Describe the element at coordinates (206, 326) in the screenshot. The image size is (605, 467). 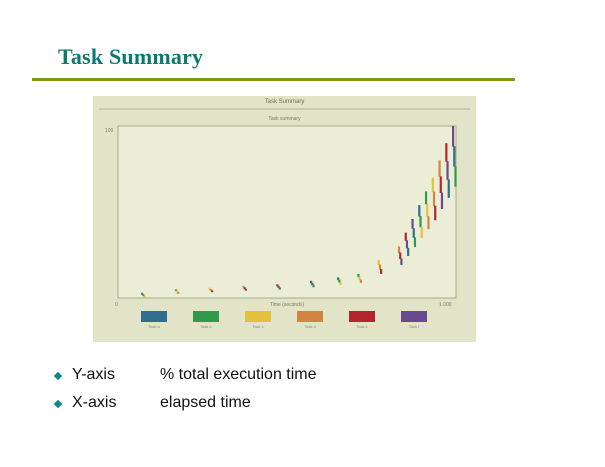
I see `legend-label: Task b` at that location.